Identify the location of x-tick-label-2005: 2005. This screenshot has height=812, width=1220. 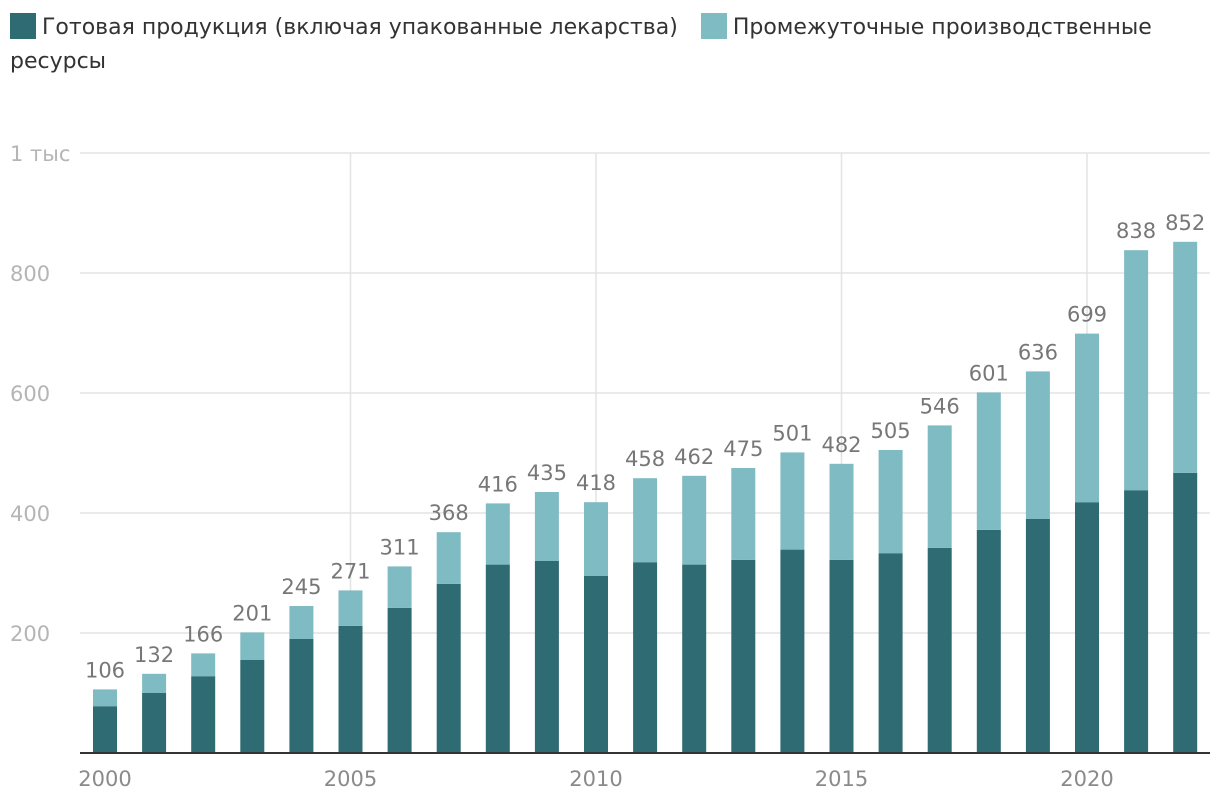
(350, 779).